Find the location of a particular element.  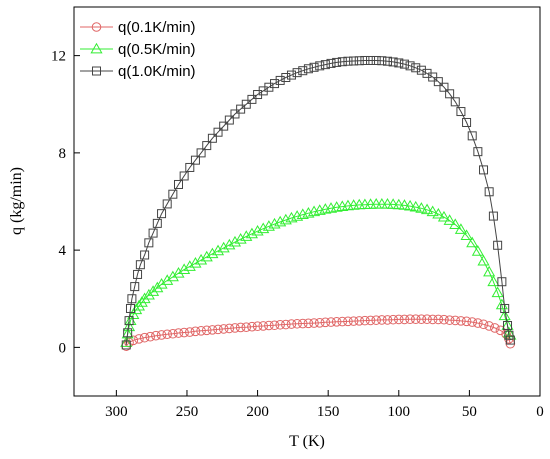

legend-item: q(0.5K/min) is located at coordinates (138, 49).